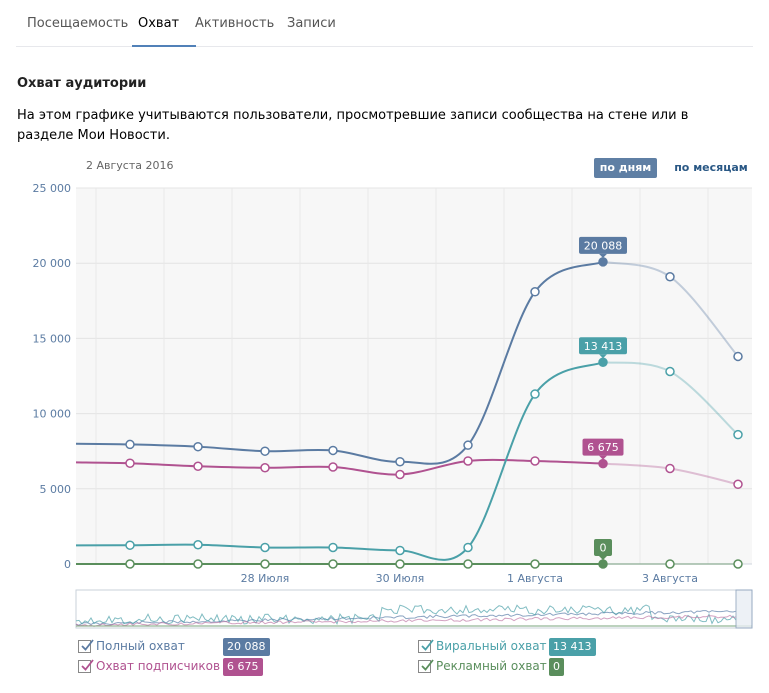 The width and height of the screenshot is (769, 693). What do you see at coordinates (140, 646) in the screenshot?
I see `legend-label: Полный охват` at bounding box center [140, 646].